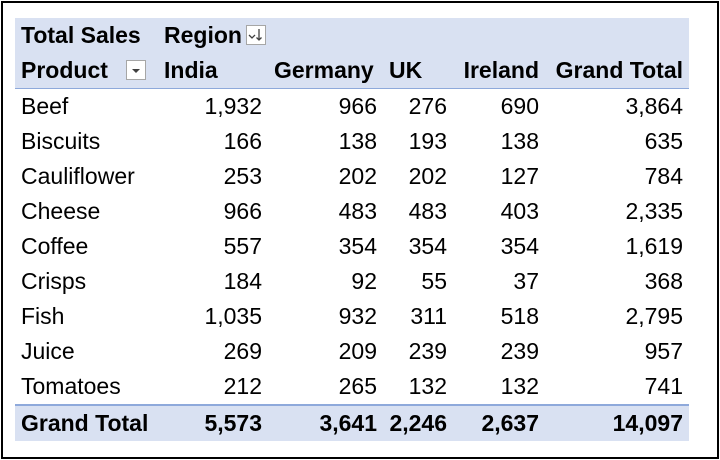 The width and height of the screenshot is (720, 460). I want to click on row-field-label: Product, so click(64, 70).